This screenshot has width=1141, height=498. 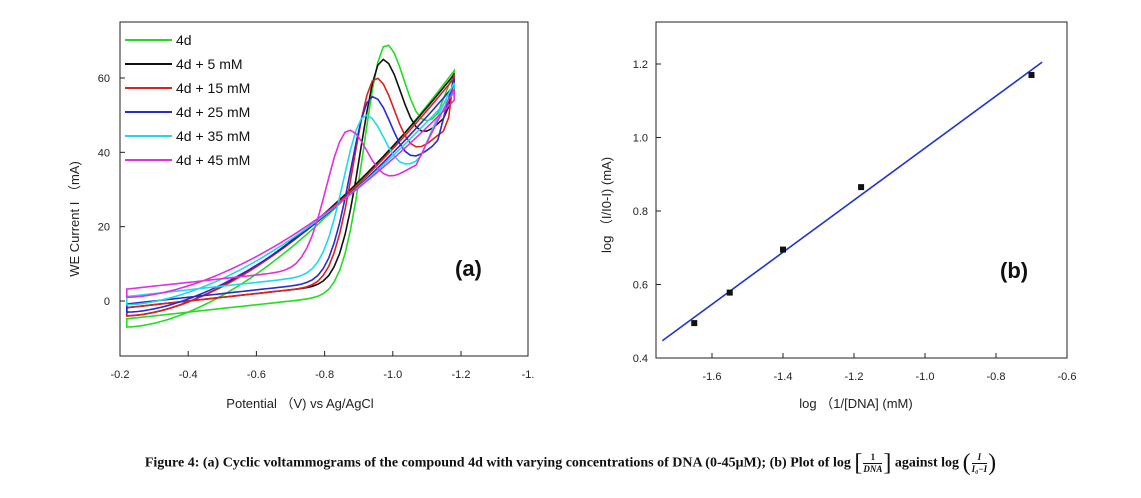 I want to click on x-tick-label: -0.2, so click(x=120, y=375).